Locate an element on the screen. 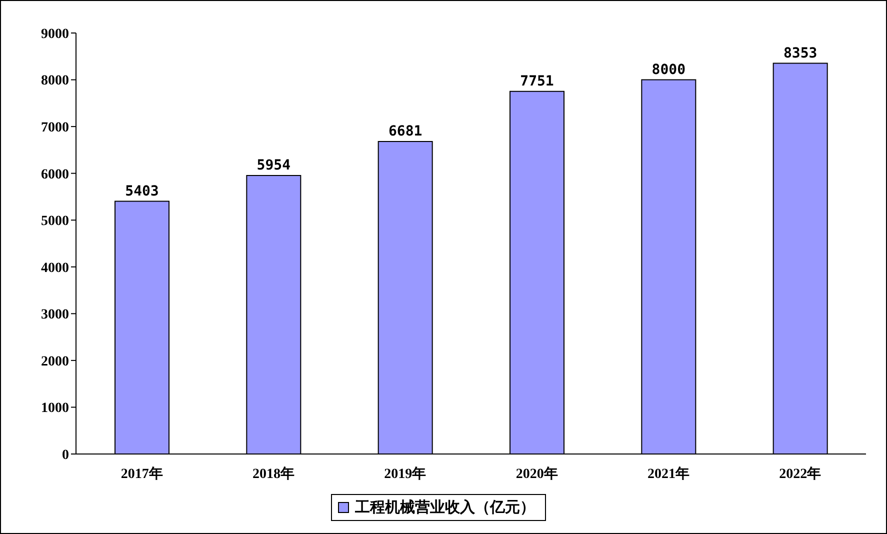 This screenshot has height=534, width=887. data-label: 8000 is located at coordinates (669, 70).